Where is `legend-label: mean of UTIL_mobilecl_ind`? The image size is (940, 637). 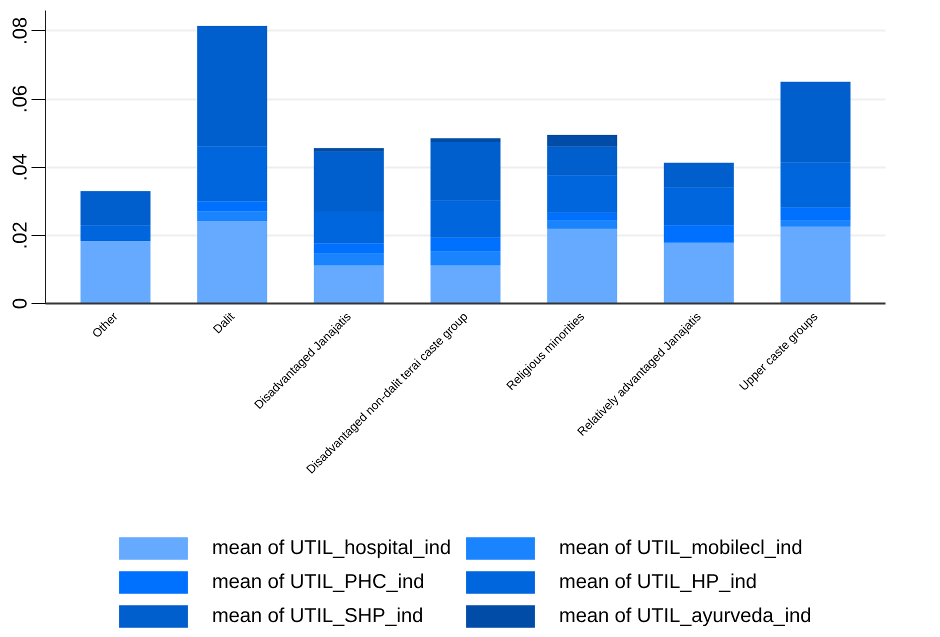
legend-label: mean of UTIL_mobilecl_ind is located at coordinates (681, 548).